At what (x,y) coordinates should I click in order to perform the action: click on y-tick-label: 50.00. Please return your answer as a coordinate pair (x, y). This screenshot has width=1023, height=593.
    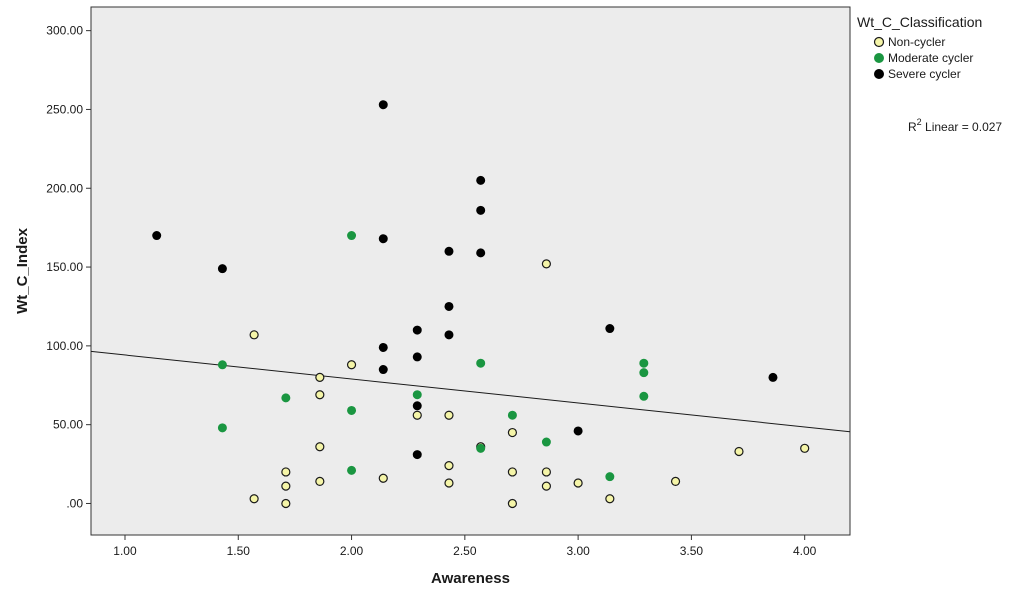
    Looking at the image, I should click on (68, 425).